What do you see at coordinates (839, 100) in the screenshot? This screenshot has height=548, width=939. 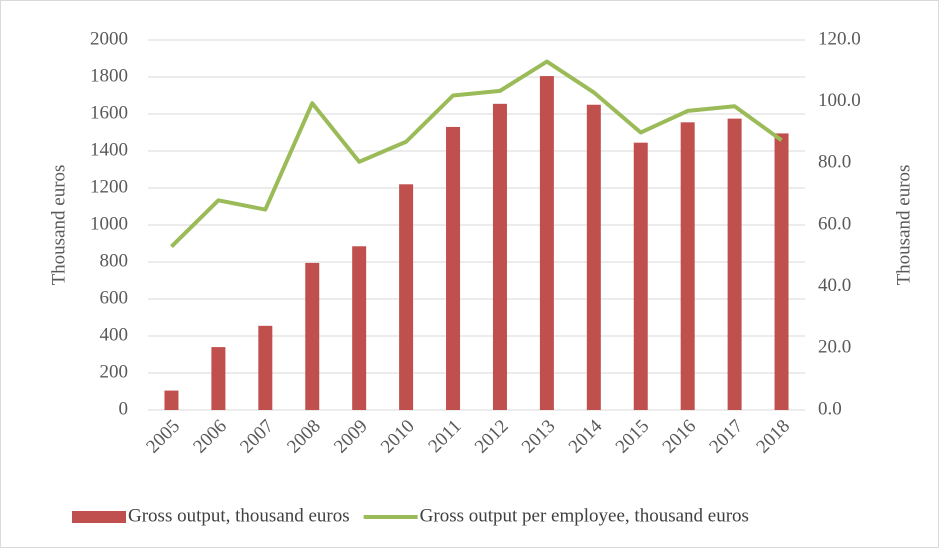 I see `y2-tick-label: 100.0` at bounding box center [839, 100].